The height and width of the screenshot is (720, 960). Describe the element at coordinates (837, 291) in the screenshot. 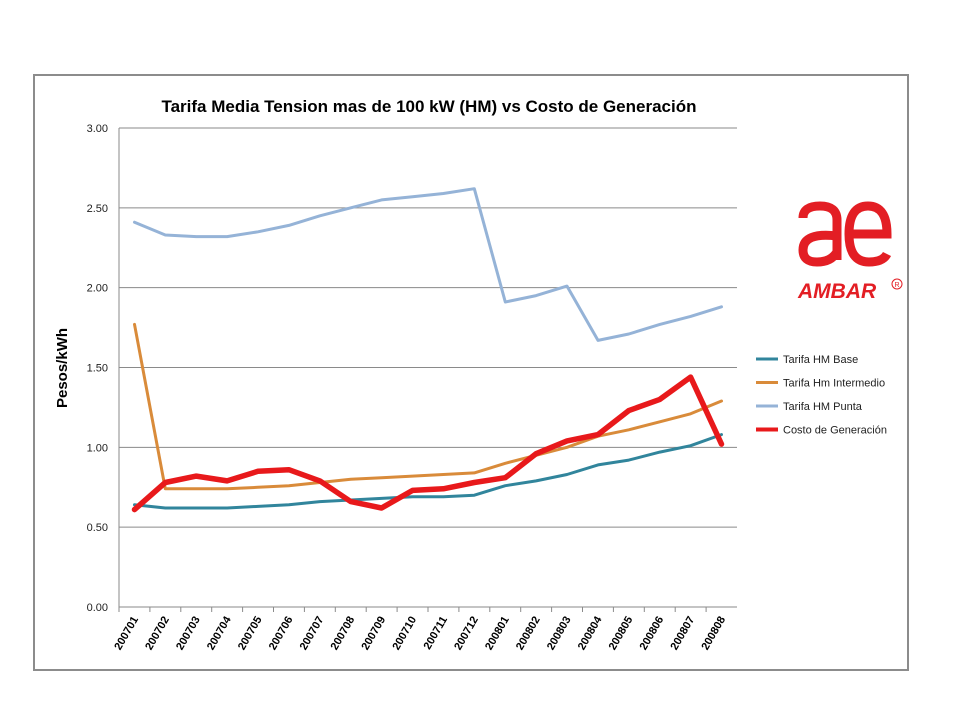

I see `logo-wordmark: AMBAR` at that location.